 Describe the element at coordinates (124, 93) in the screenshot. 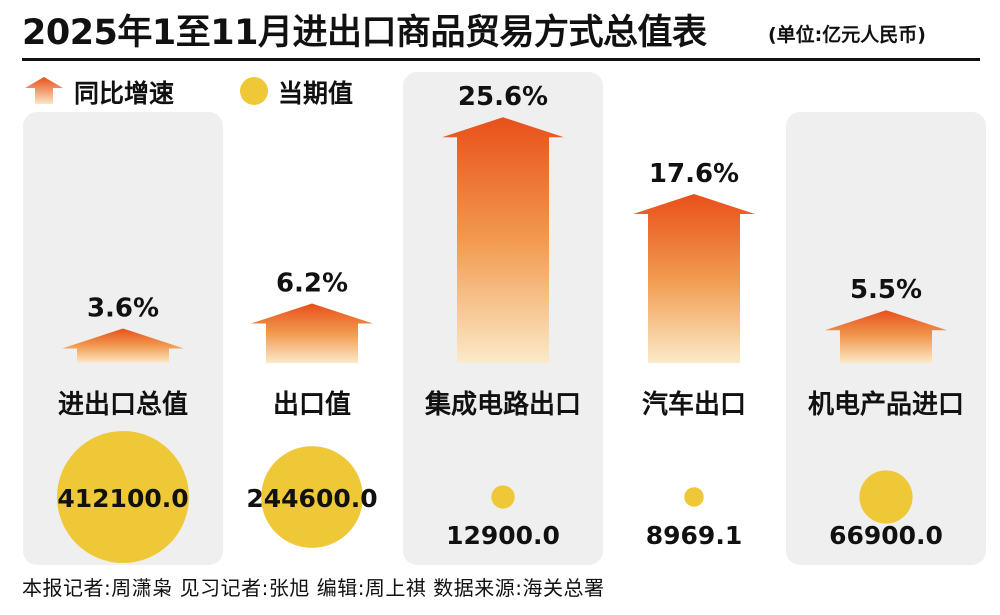

I see `legend-growth-label: 同比增速` at that location.